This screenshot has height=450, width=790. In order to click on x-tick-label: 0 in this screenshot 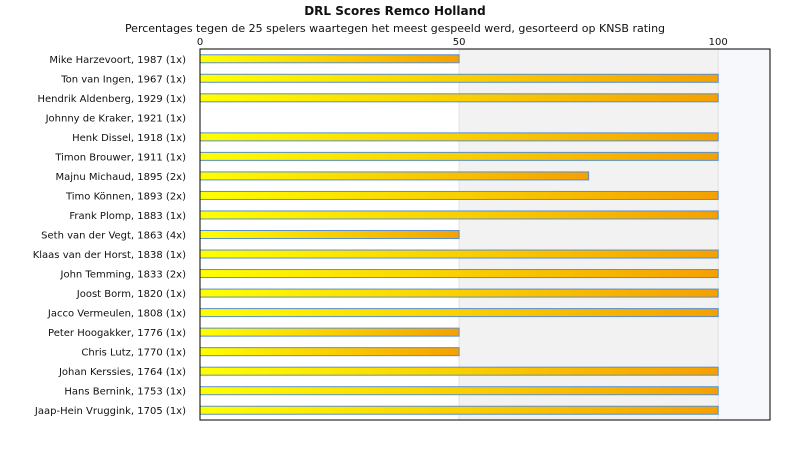, I will do `click(200, 42)`.